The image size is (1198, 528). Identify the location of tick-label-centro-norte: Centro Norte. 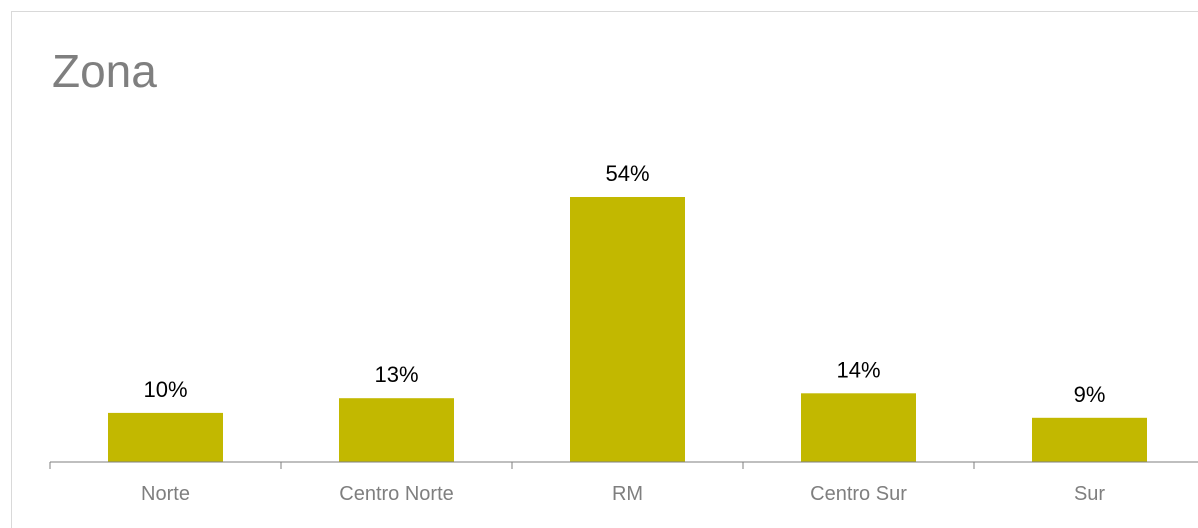
(396, 494).